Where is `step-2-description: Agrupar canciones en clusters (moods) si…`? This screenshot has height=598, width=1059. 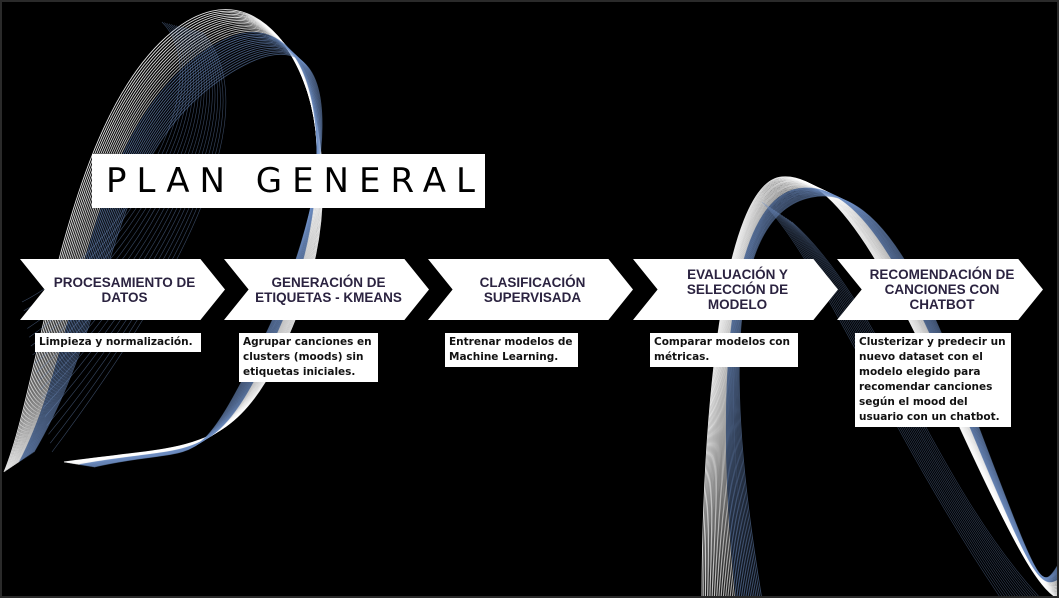 step-2-description: Agrupar canciones en clusters (moods) si… is located at coordinates (308, 357).